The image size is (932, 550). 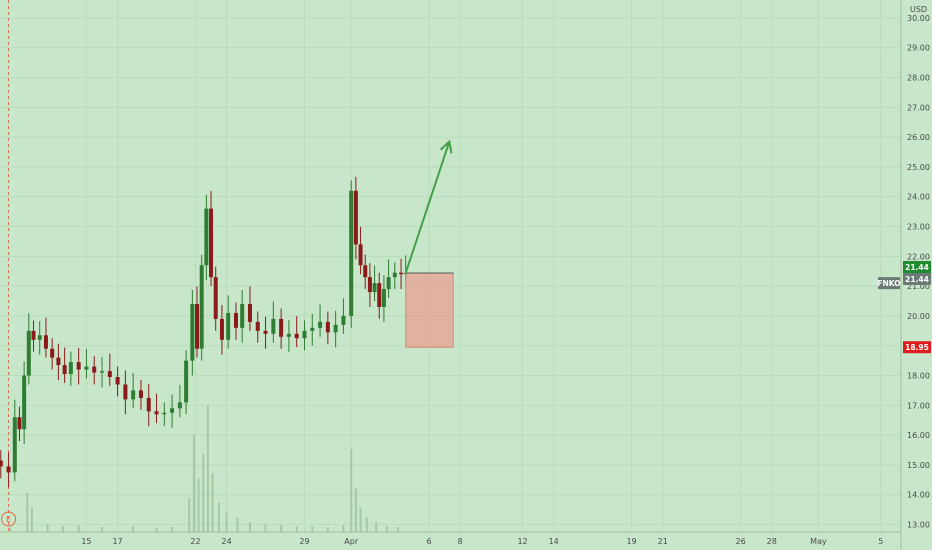 What do you see at coordinates (918, 77) in the screenshot?
I see `price-tick-label: 28.00` at bounding box center [918, 77].